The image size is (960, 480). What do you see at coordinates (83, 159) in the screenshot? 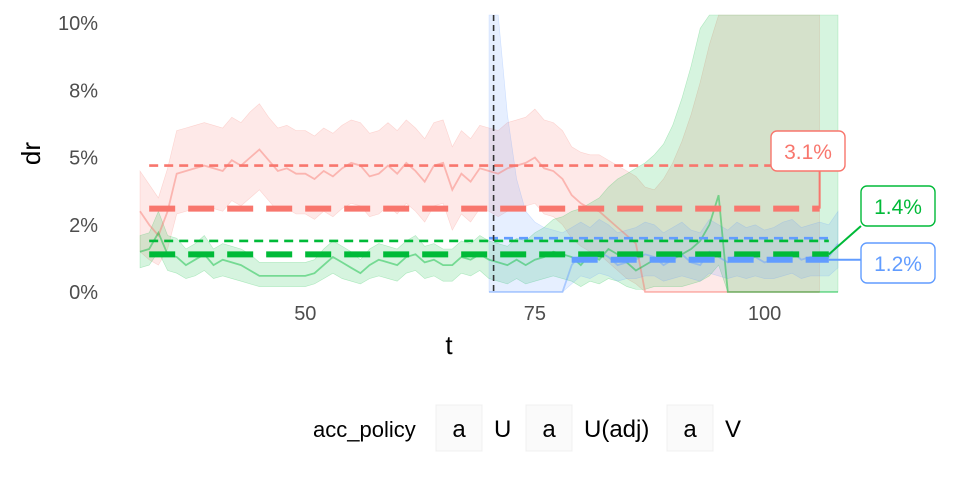
I see `y-tick-label: 5%` at bounding box center [83, 159].